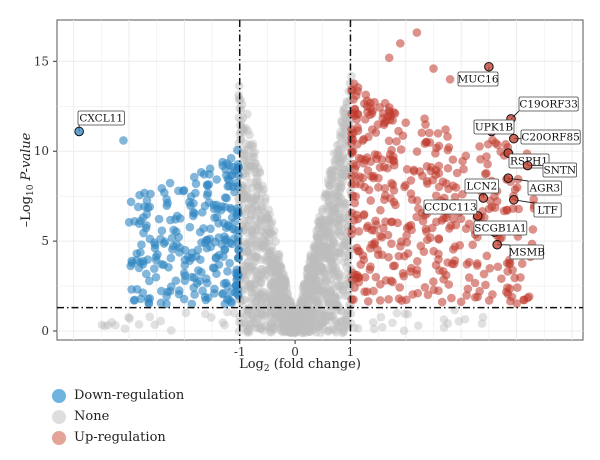 The width and height of the screenshot is (600, 460). I want to click on highlighted-gene-point, so click(497, 244).